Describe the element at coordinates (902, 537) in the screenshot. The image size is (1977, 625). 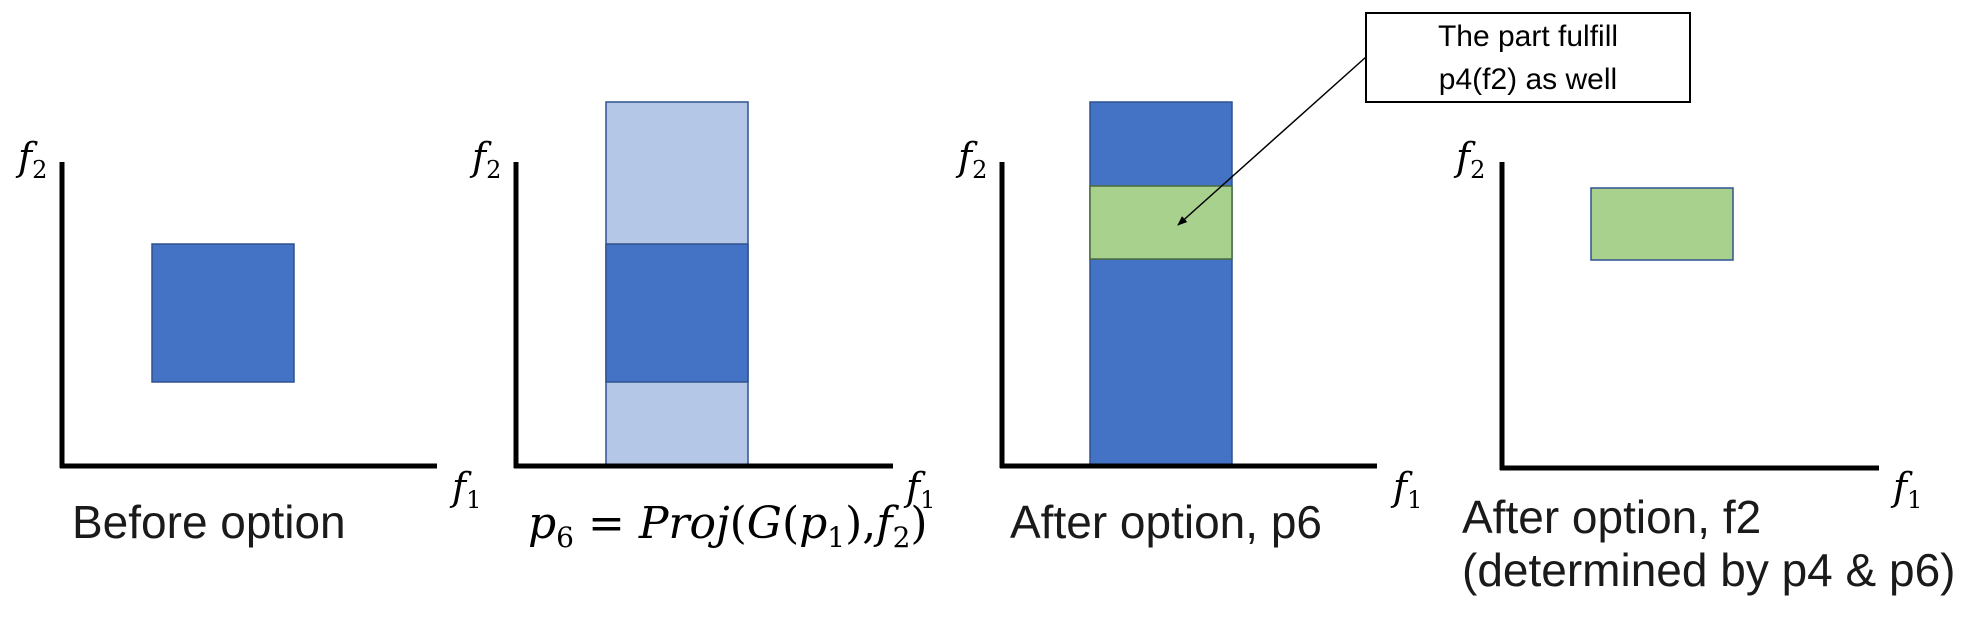
I see `formula-f-sub: 2` at that location.